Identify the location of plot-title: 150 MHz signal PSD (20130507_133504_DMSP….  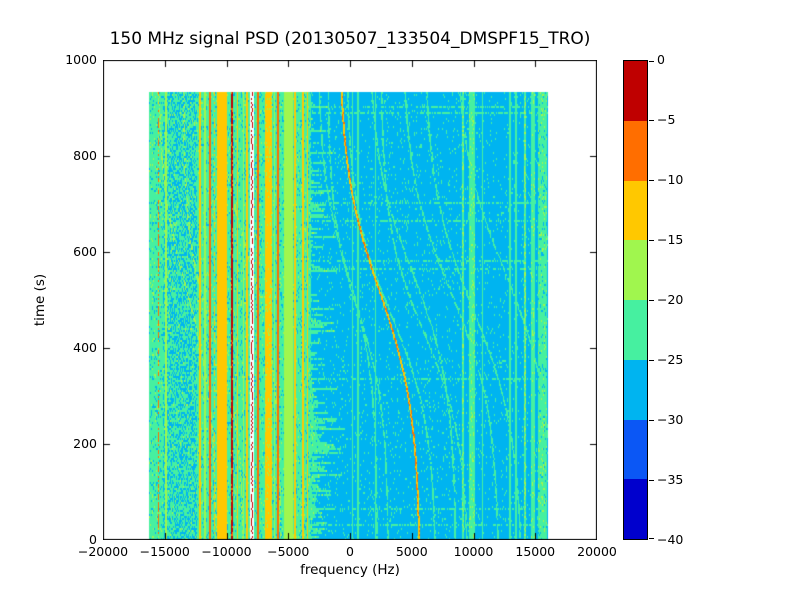
(350, 39).